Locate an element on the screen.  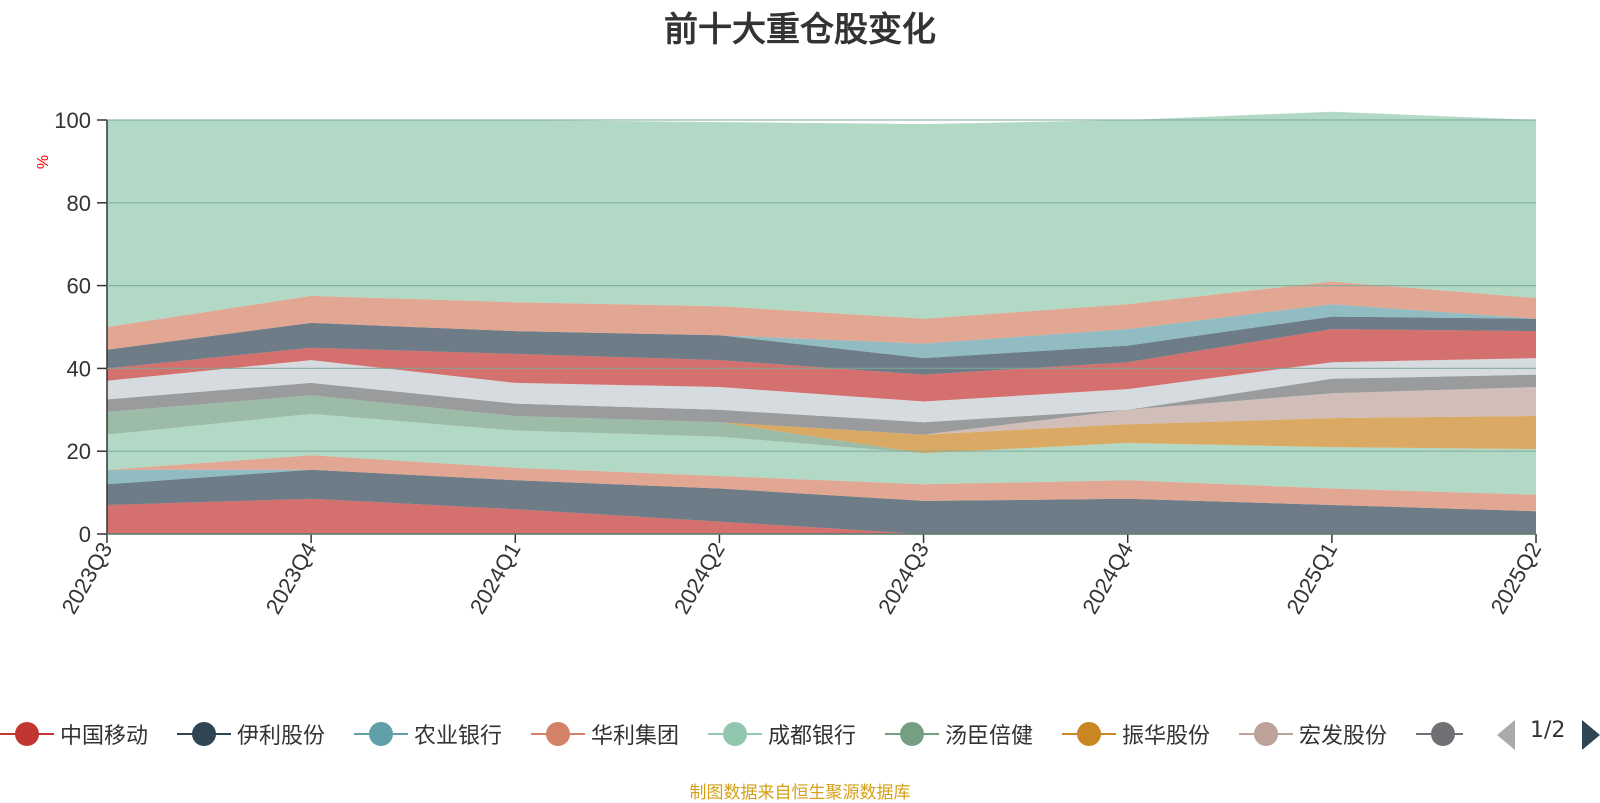
y-tick-label: 0 is located at coordinates (85, 534).